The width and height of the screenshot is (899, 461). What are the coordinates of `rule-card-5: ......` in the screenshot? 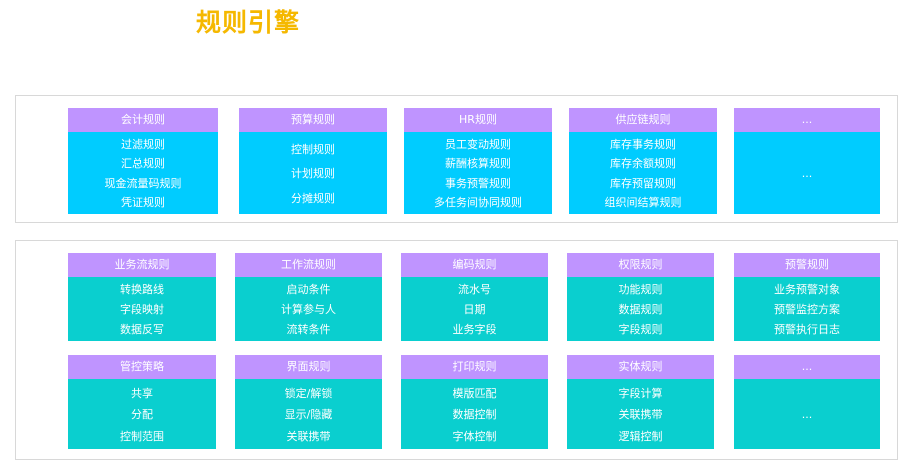 It's located at (807, 161).